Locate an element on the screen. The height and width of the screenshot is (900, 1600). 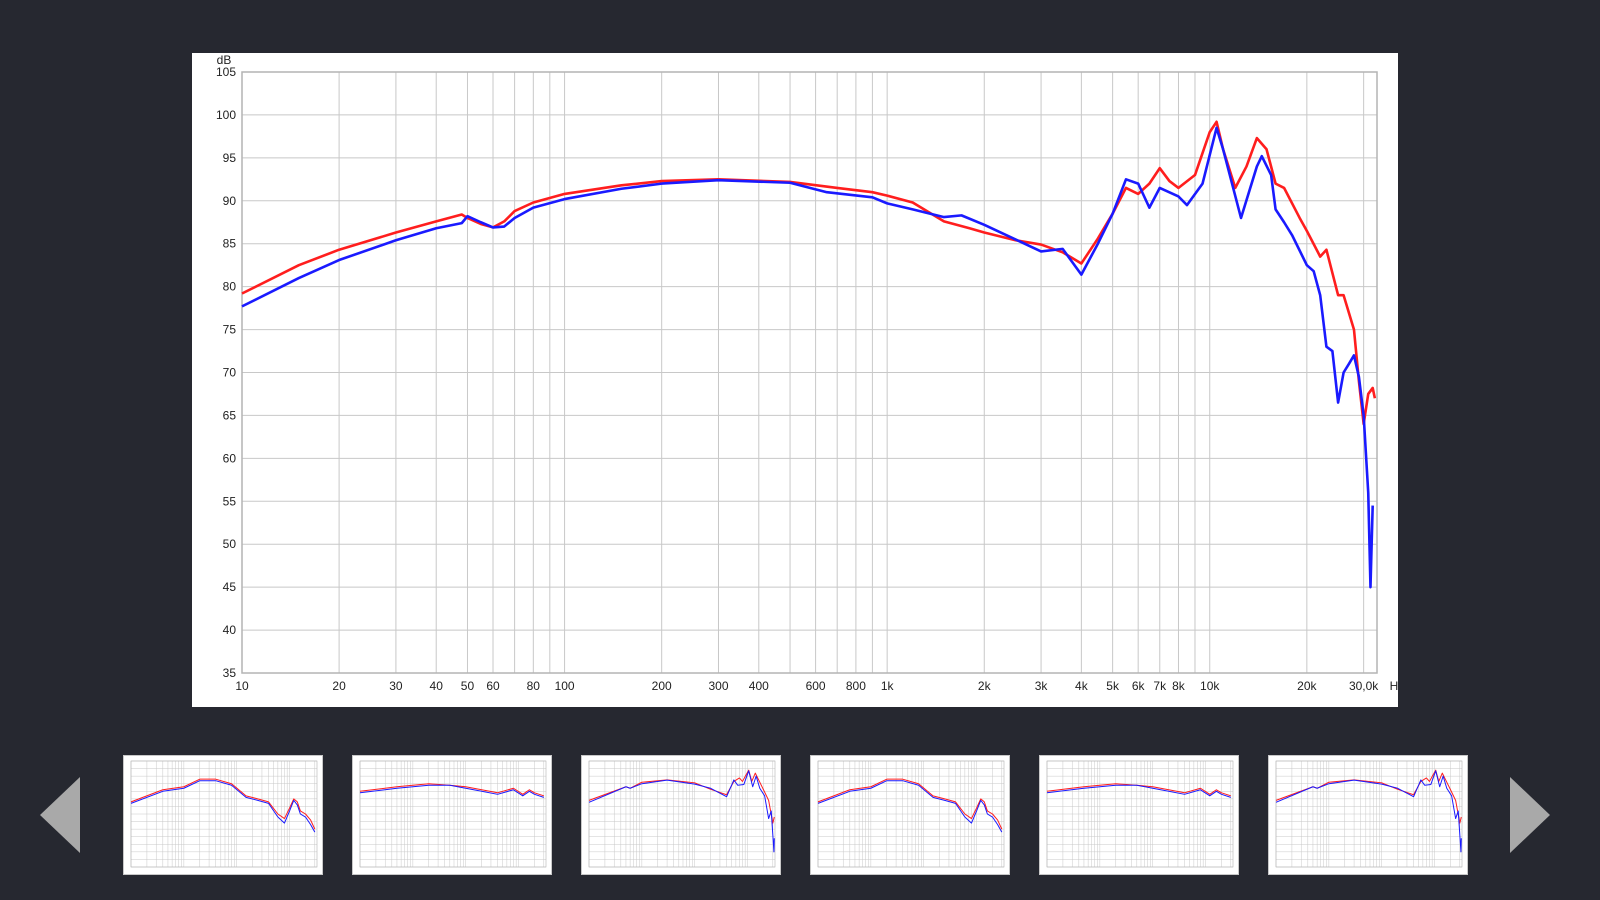
y-tick-label: 90 is located at coordinates (230, 201).